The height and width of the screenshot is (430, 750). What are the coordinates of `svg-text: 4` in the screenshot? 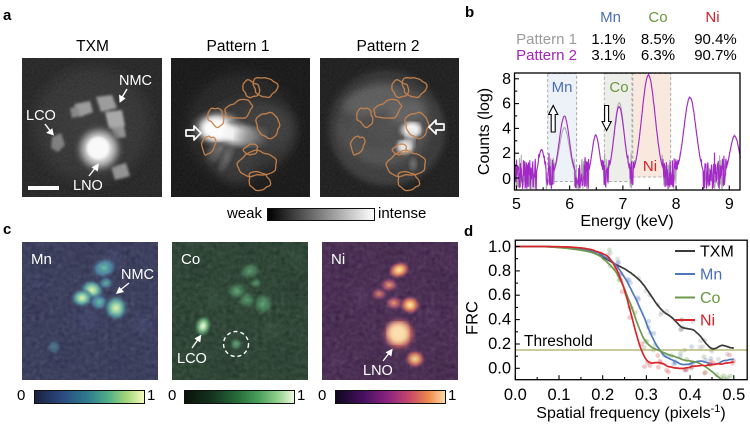 It's located at (506, 128).